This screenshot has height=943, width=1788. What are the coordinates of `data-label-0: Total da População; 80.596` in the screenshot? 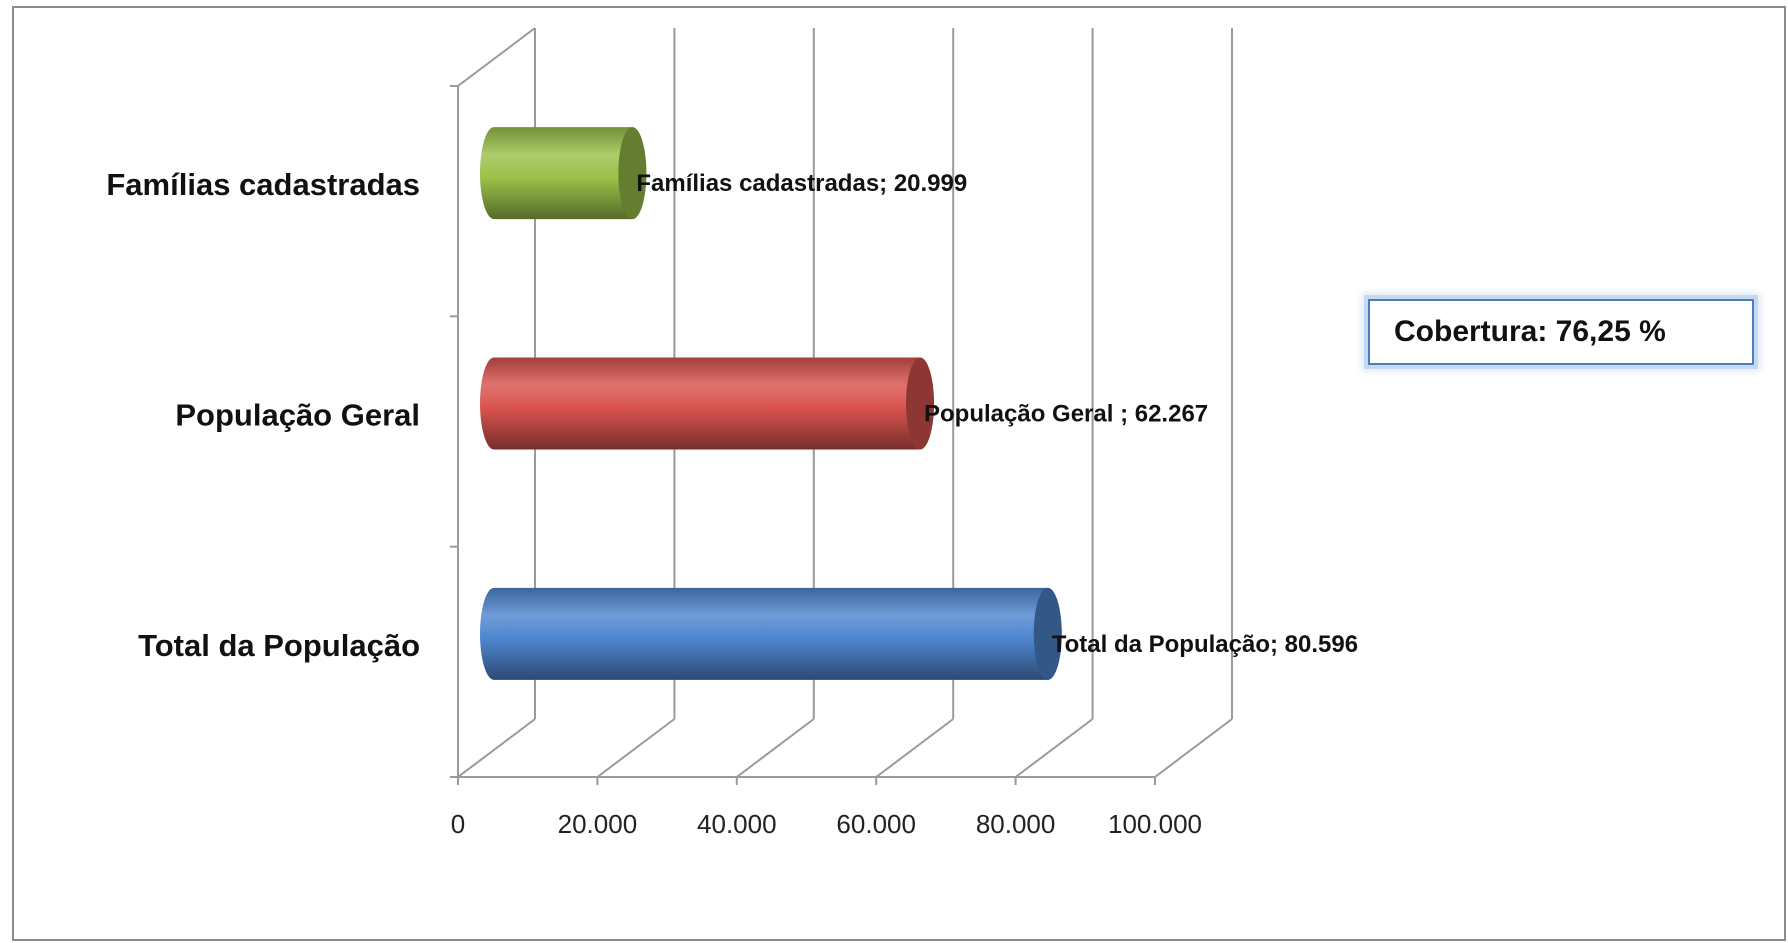 It's located at (1205, 644).